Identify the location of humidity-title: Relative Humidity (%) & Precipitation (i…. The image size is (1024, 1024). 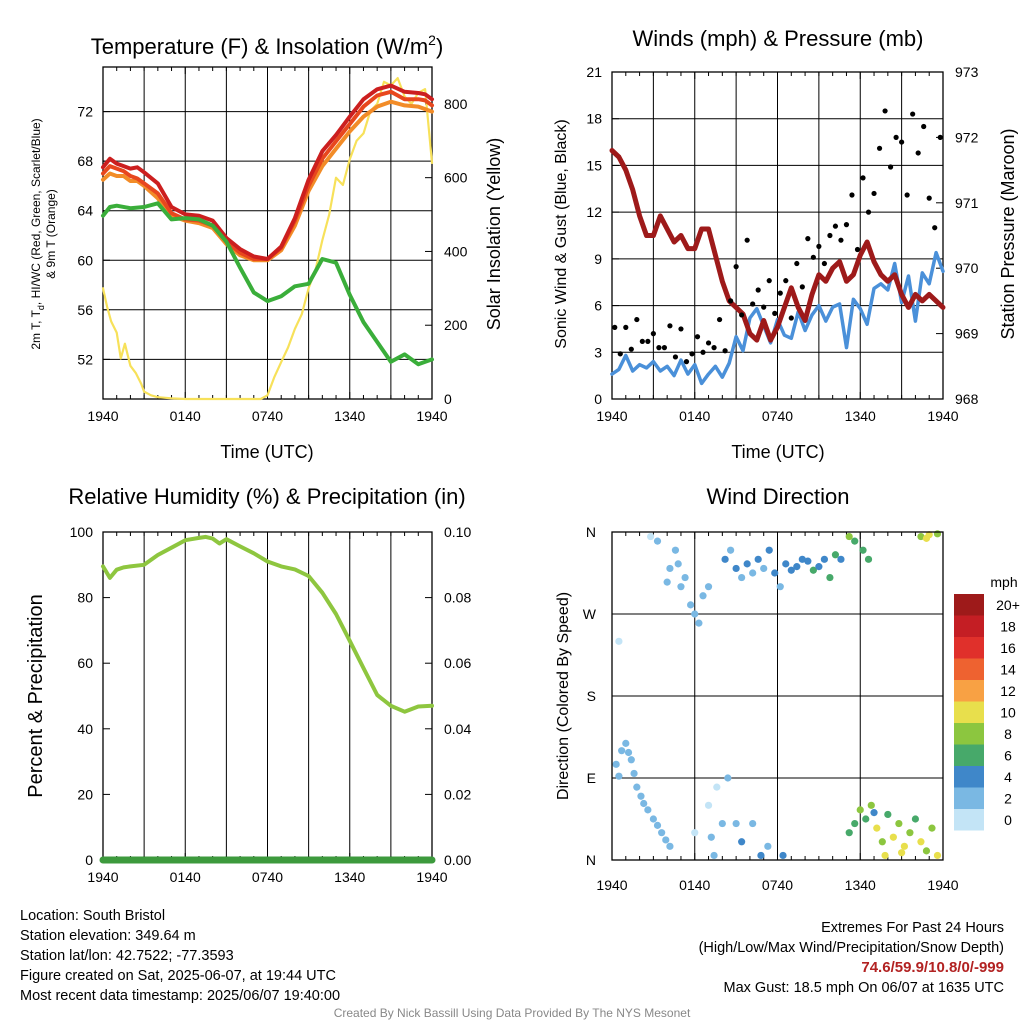
(266, 496).